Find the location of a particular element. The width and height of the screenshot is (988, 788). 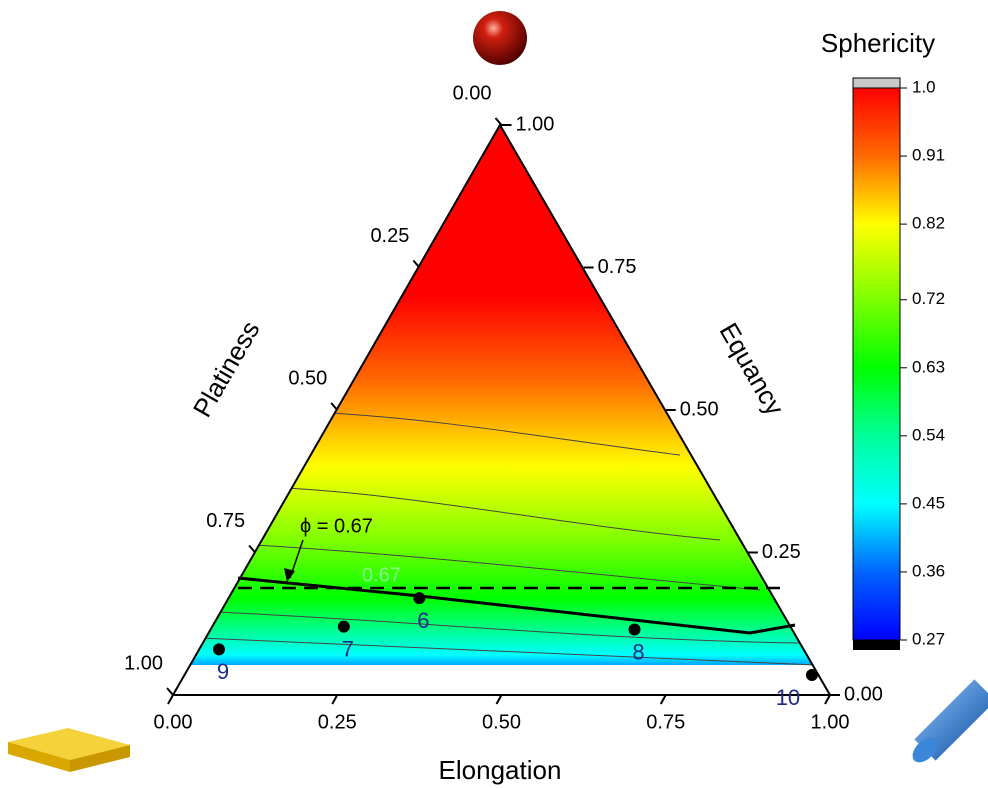

bottom-tick-label: 0.25 is located at coordinates (337, 722).